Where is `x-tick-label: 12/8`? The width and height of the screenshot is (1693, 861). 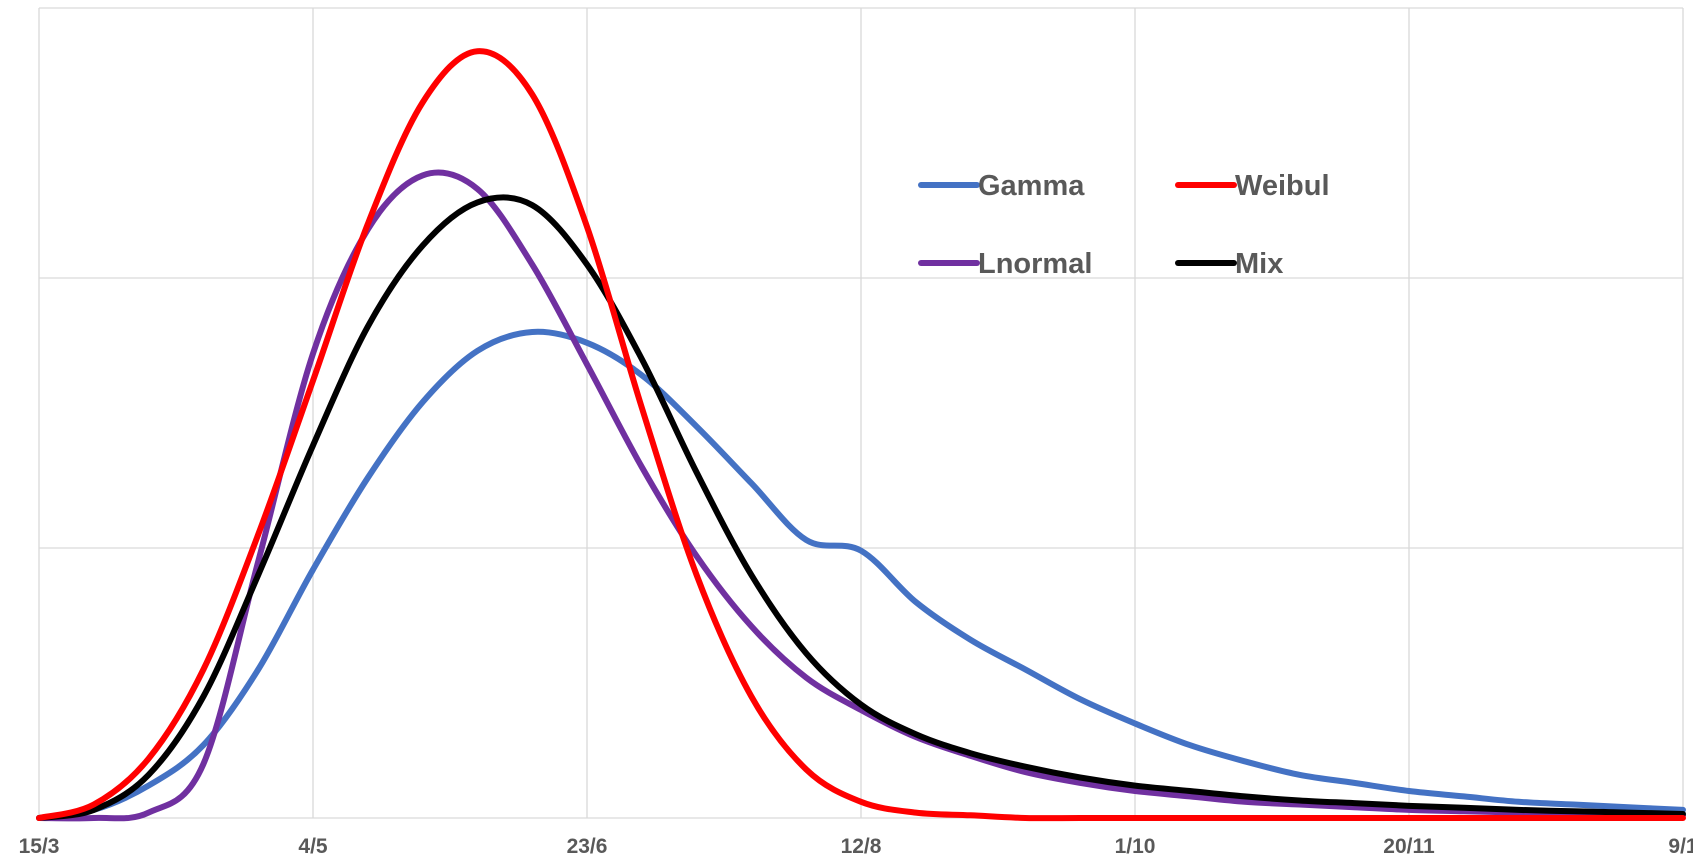 x-tick-label: 12/8 is located at coordinates (861, 846).